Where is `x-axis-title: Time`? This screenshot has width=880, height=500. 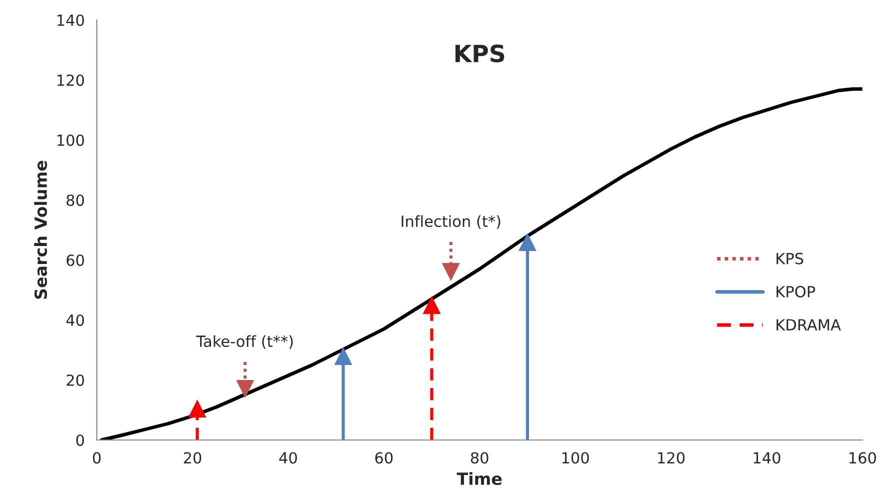 x-axis-title: Time is located at coordinates (479, 479).